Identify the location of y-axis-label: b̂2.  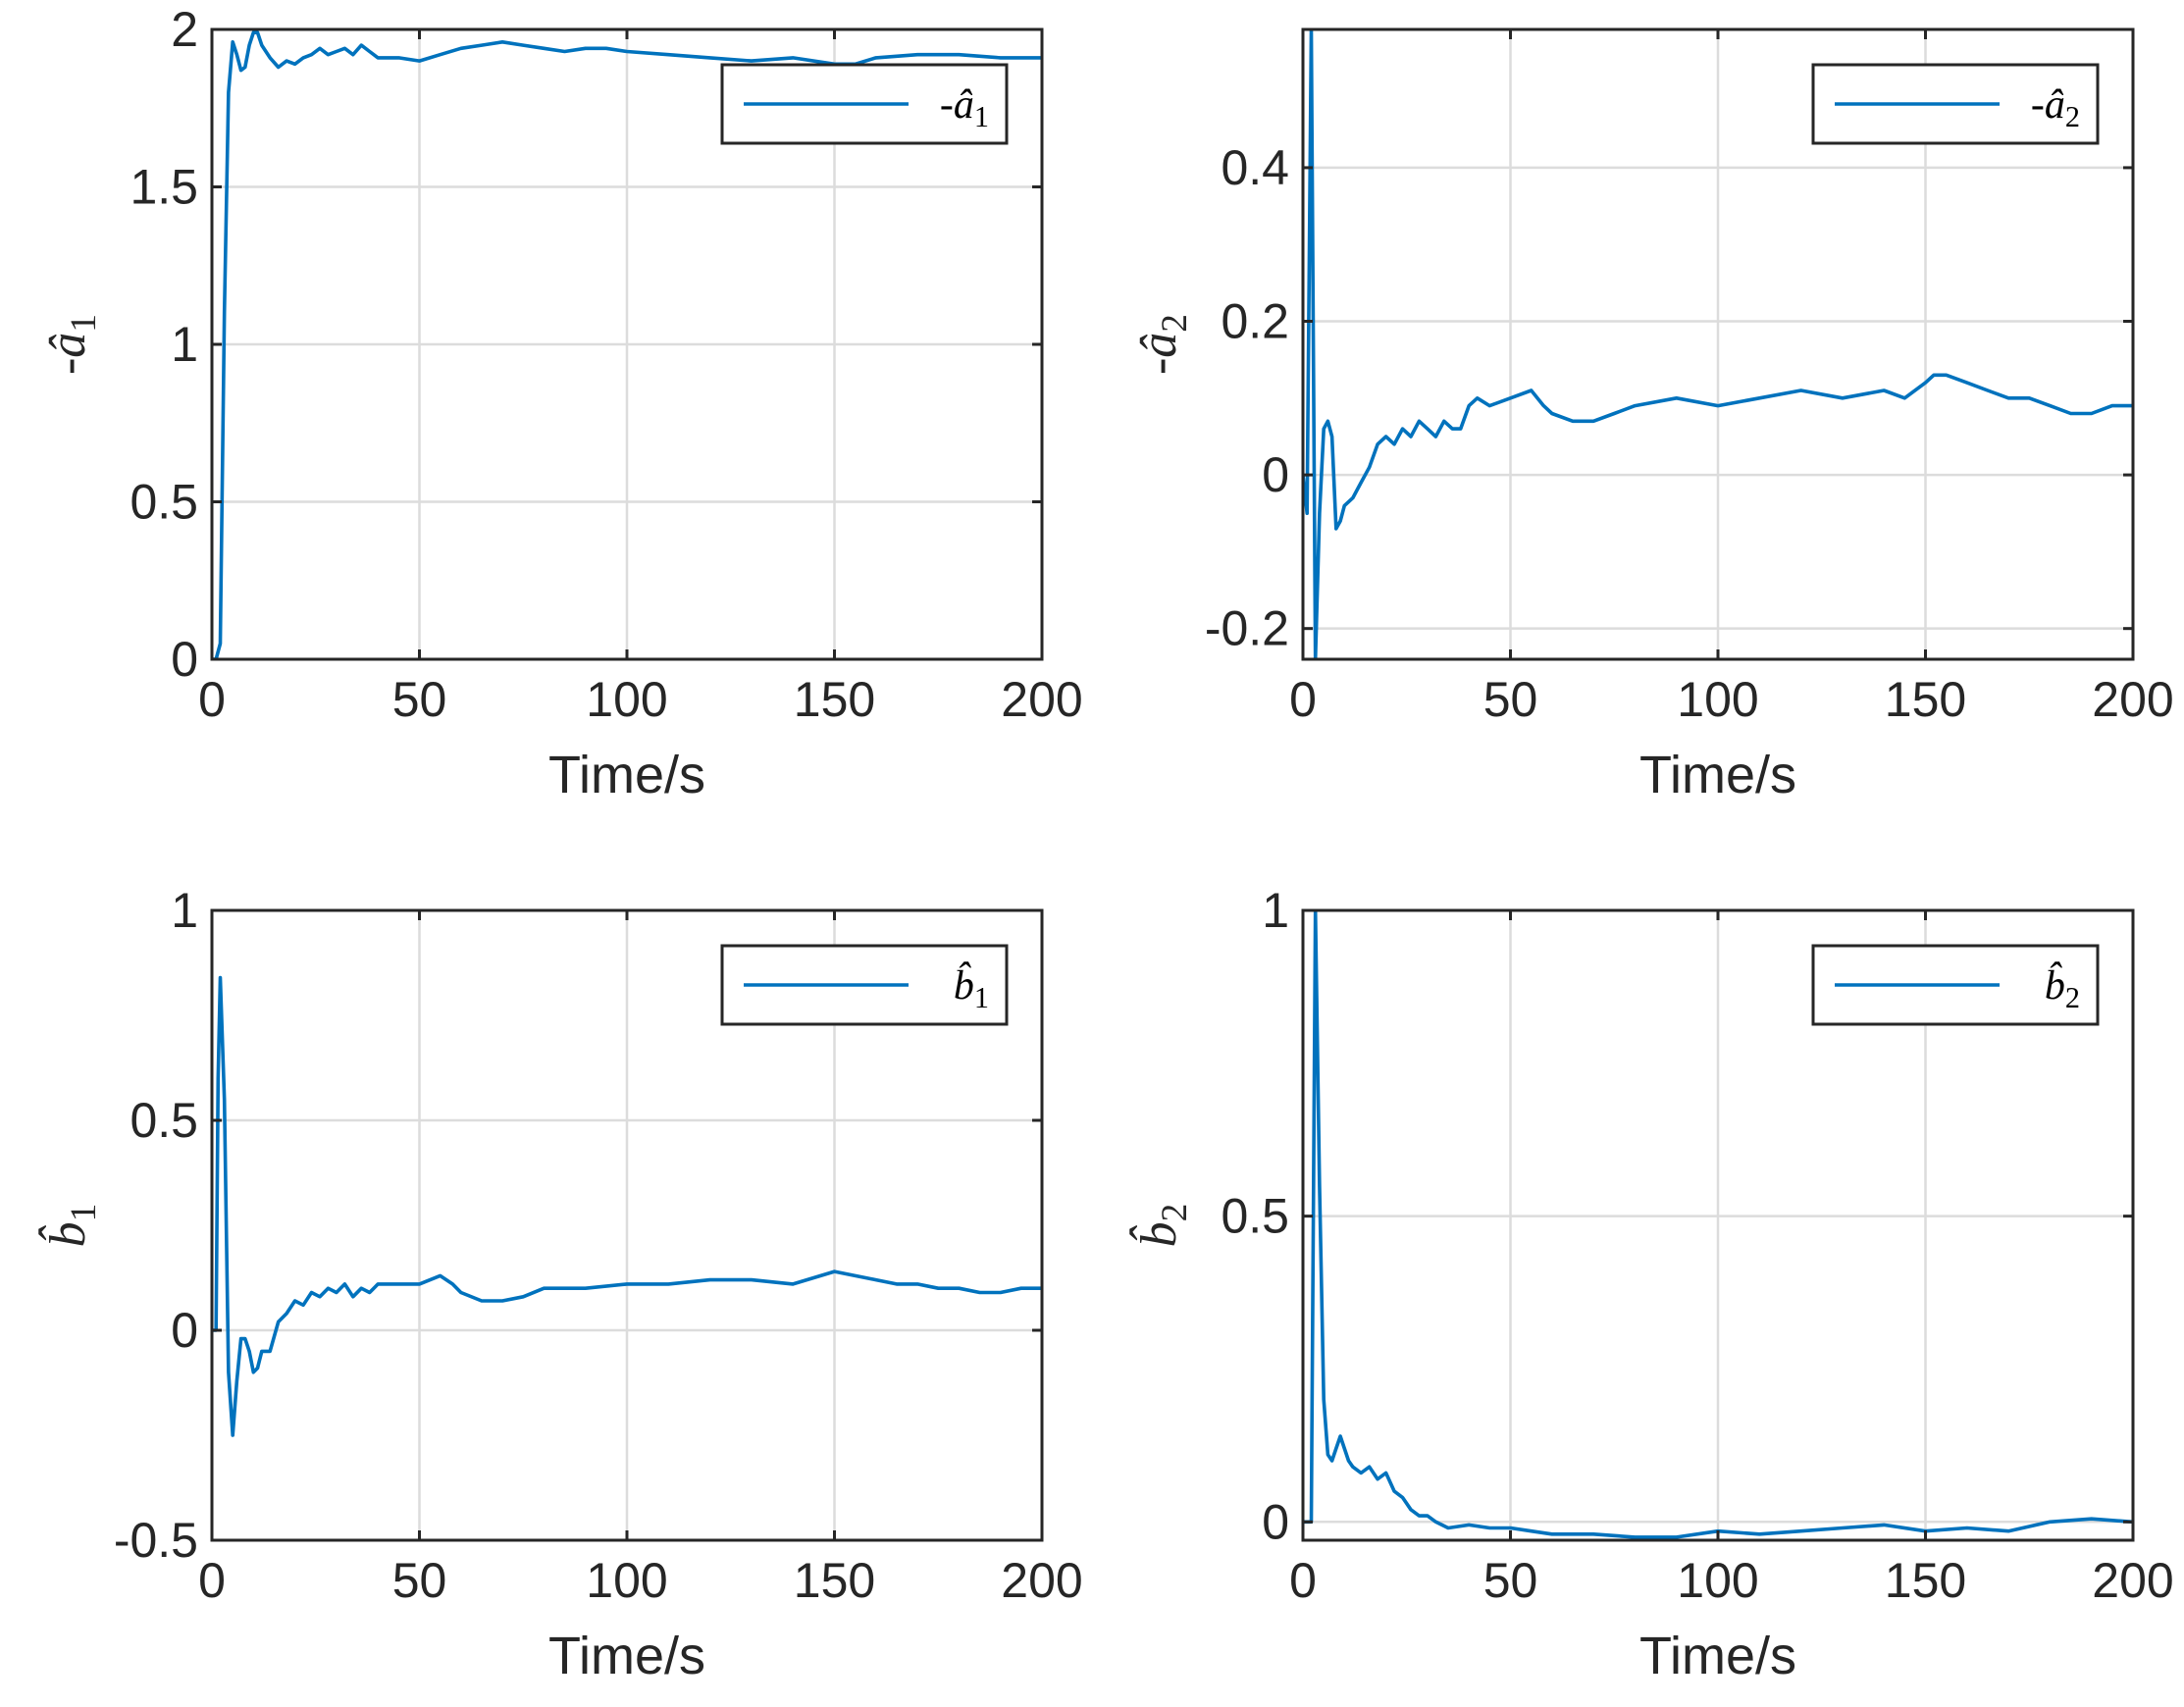
(1162, 1226).